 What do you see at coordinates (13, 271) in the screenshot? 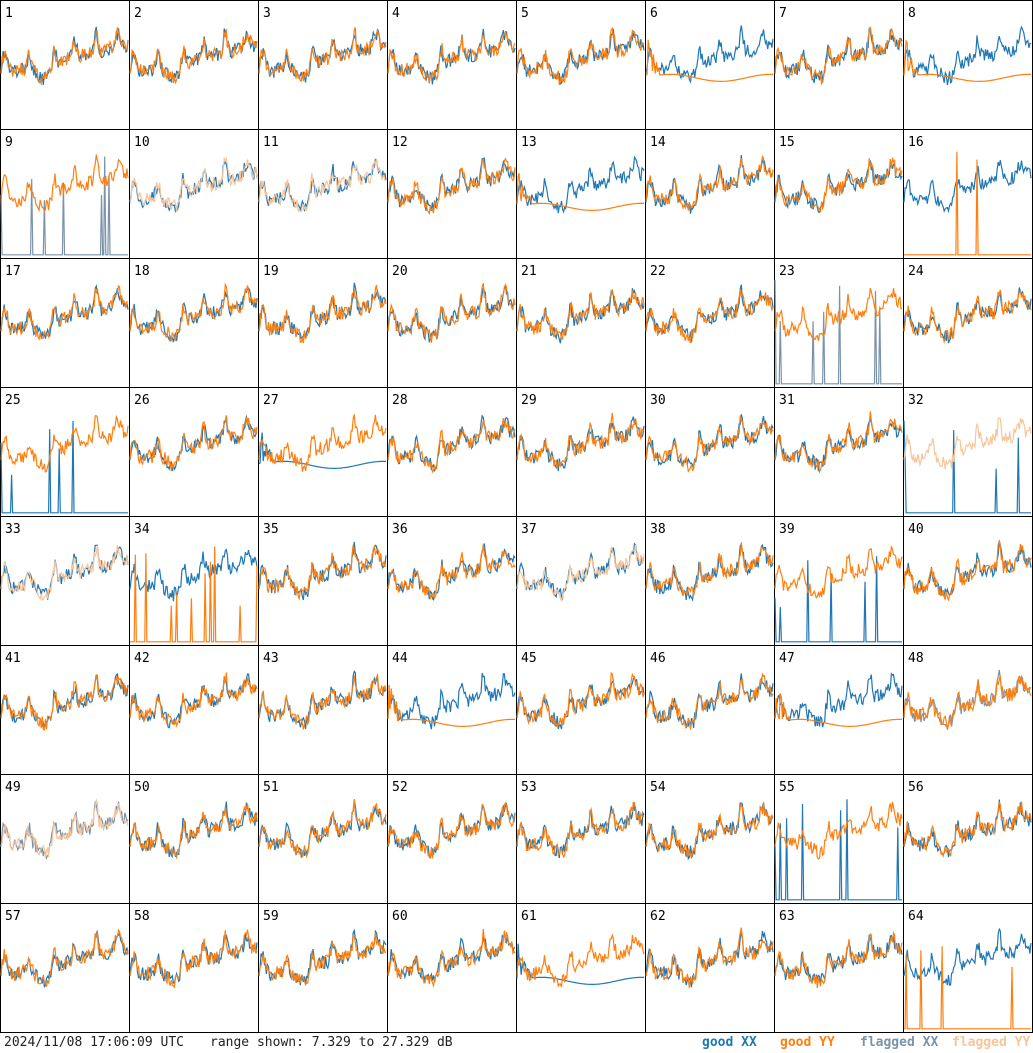
I see `panel-number: 17` at bounding box center [13, 271].